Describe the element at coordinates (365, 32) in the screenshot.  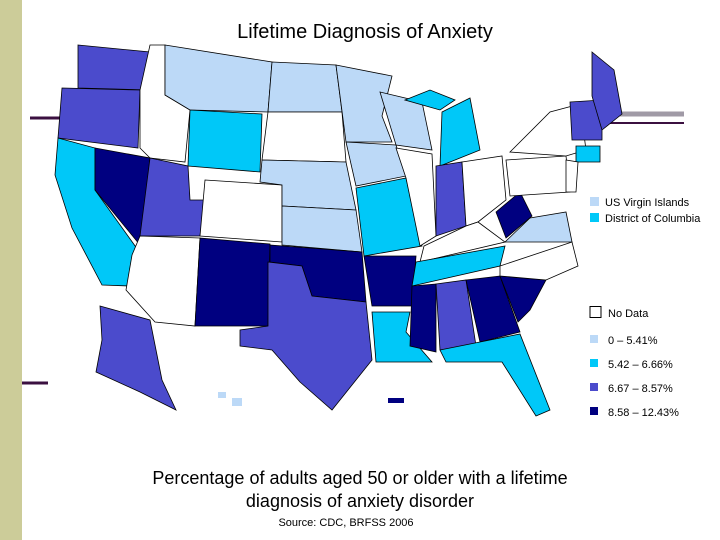
I see `title: Lifetime Diagnosis of Anxiety` at that location.